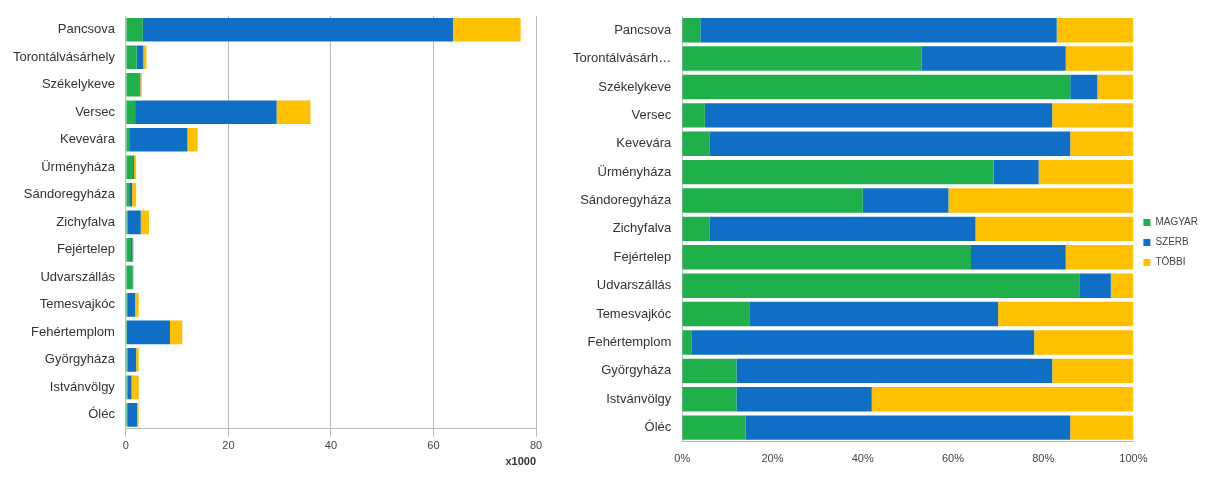  Describe the element at coordinates (331, 445) in the screenshot. I see `x-tick-label: 40` at that location.